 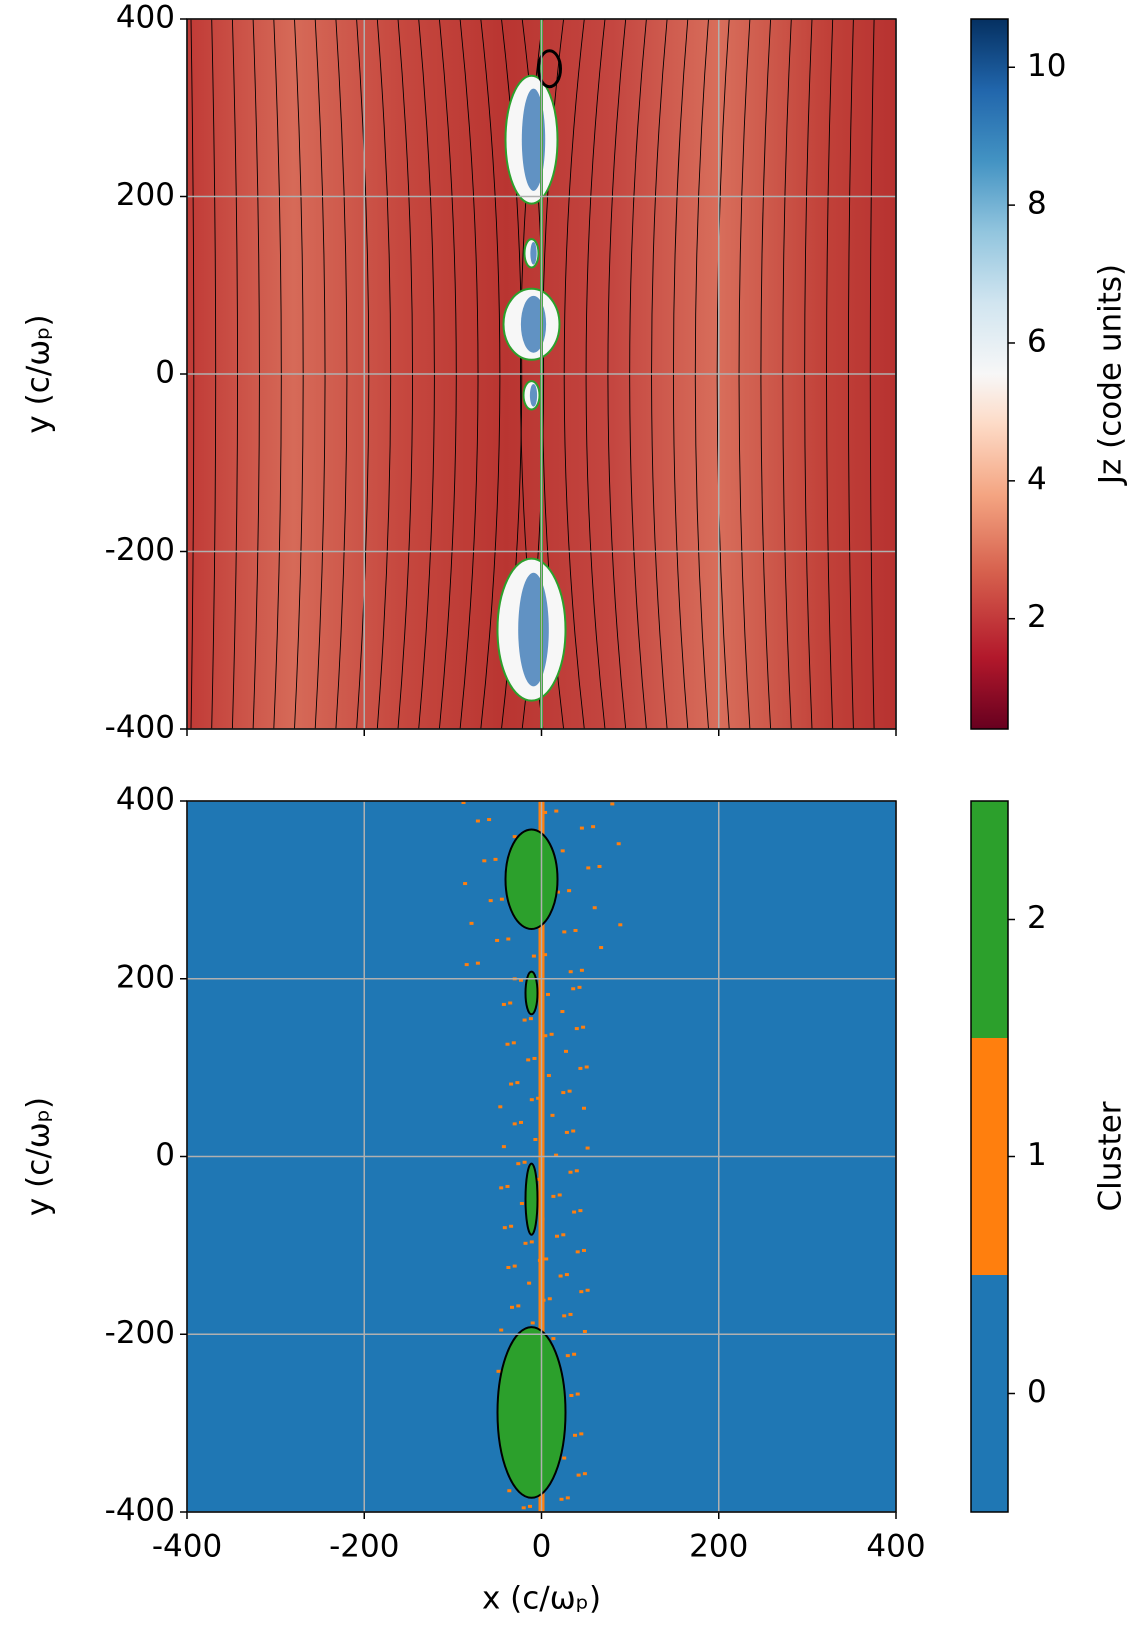 I want to click on x-tick-label: -200, so click(x=364, y=1547).